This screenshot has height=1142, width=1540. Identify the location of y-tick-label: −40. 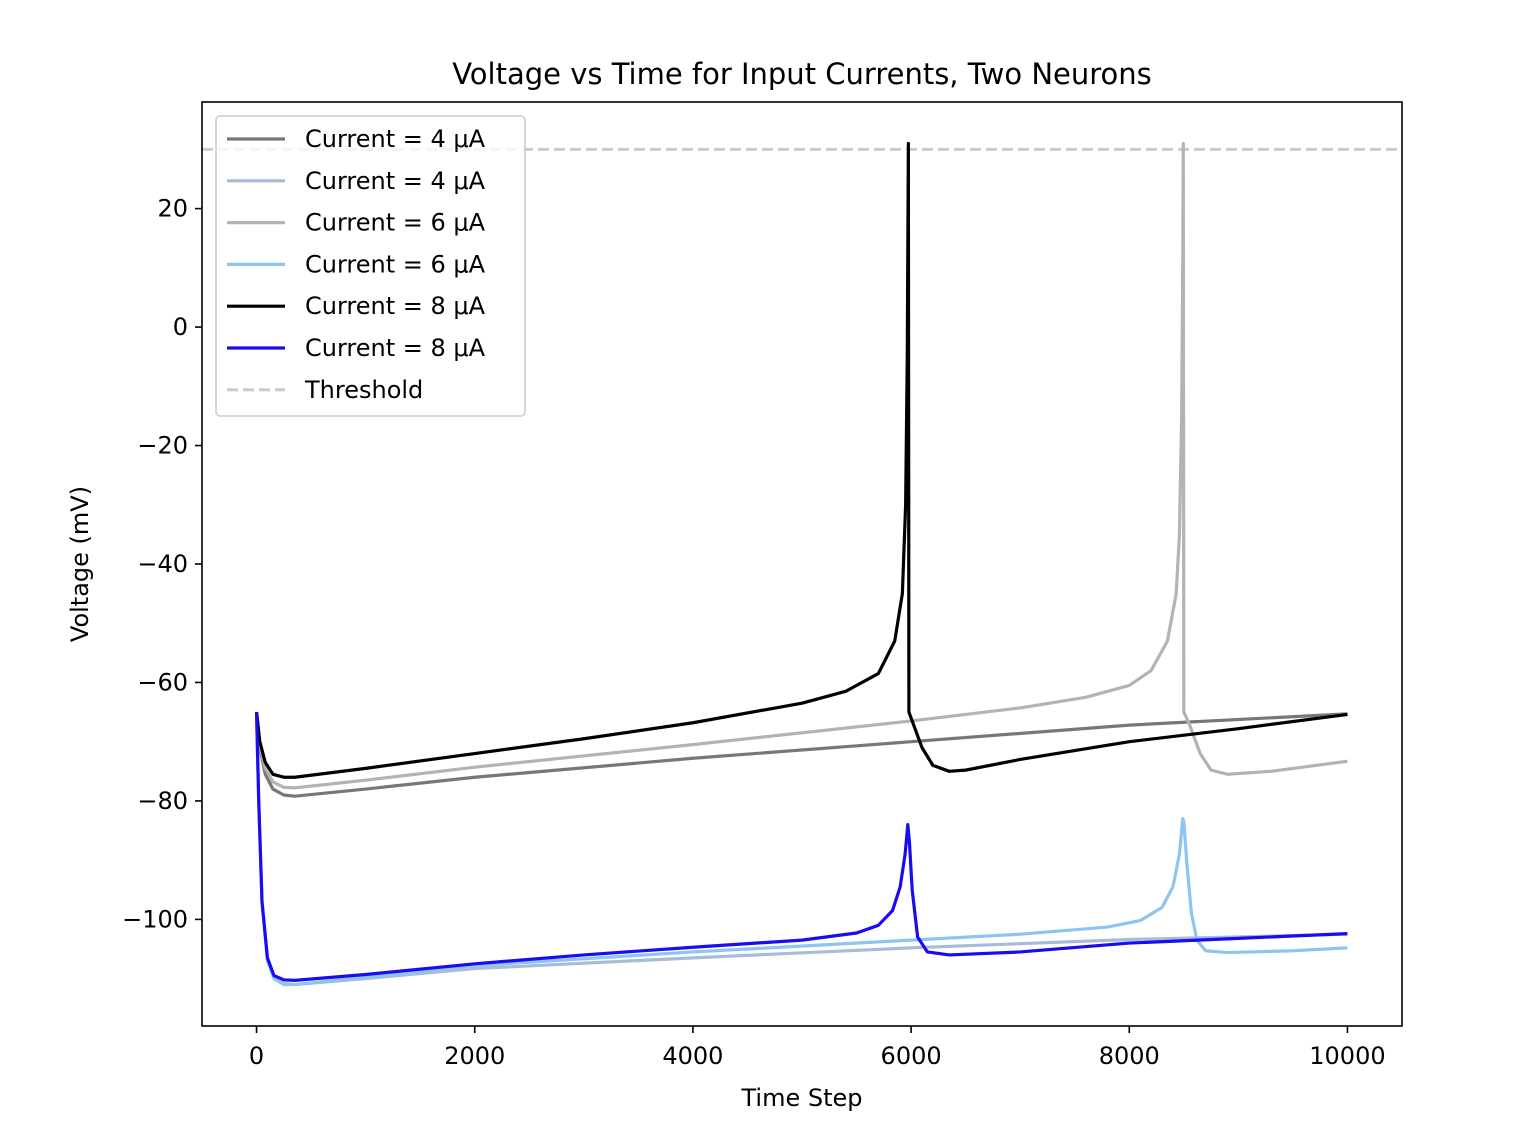
(162, 564).